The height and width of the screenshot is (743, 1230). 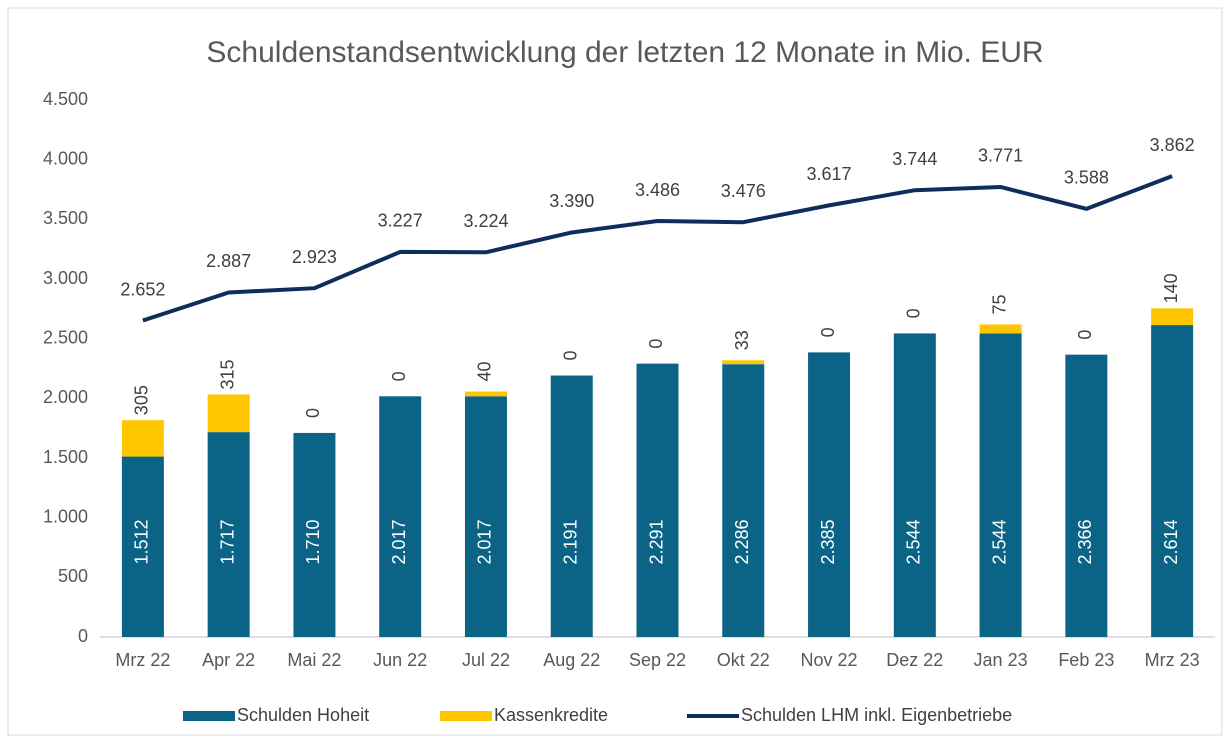 I want to click on x-tick-label: Aug 22, so click(x=571, y=660).